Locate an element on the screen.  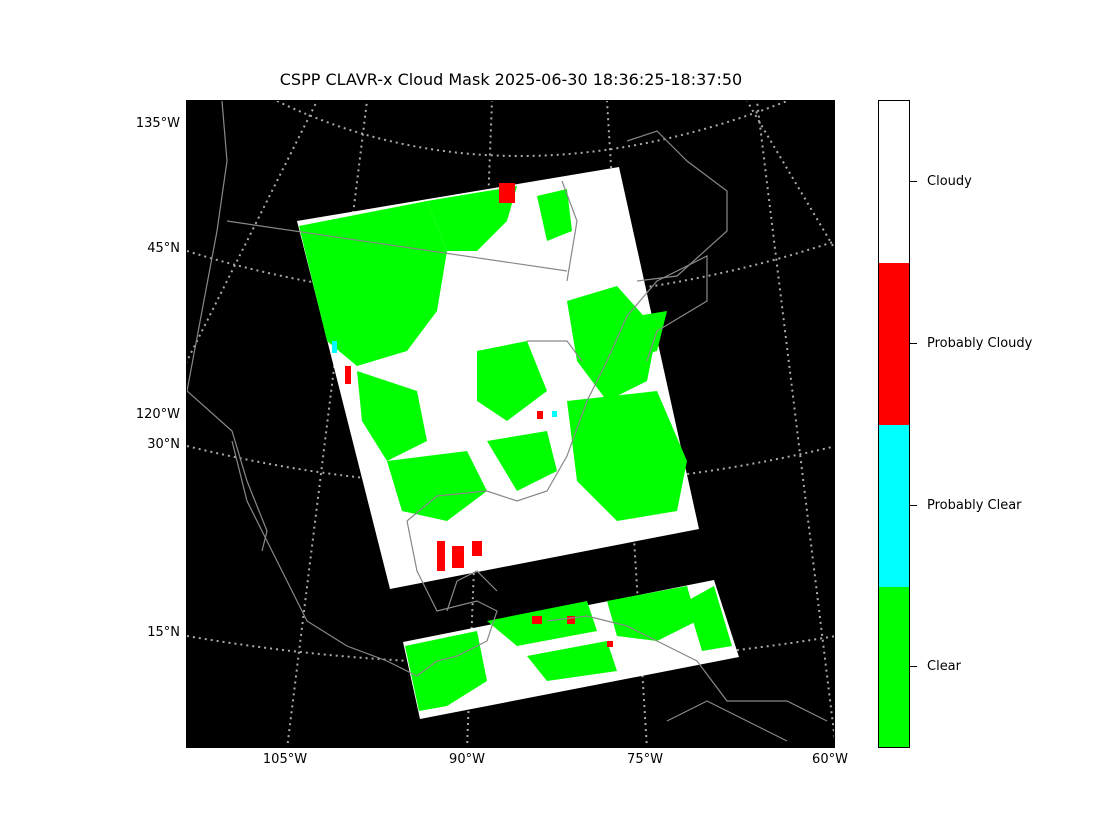
bottom-label-75w: 75°W is located at coordinates (645, 759).